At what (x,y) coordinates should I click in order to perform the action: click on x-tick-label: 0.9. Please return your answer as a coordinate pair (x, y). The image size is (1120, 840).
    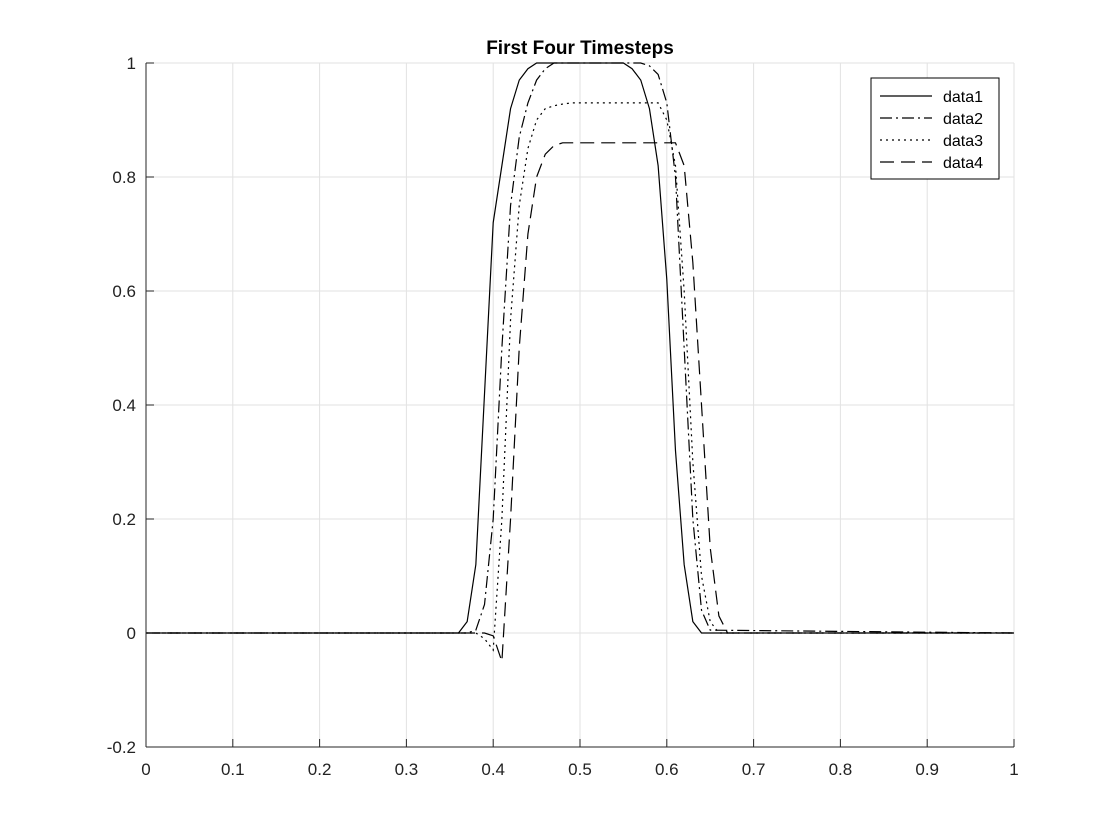
    Looking at the image, I should click on (927, 769).